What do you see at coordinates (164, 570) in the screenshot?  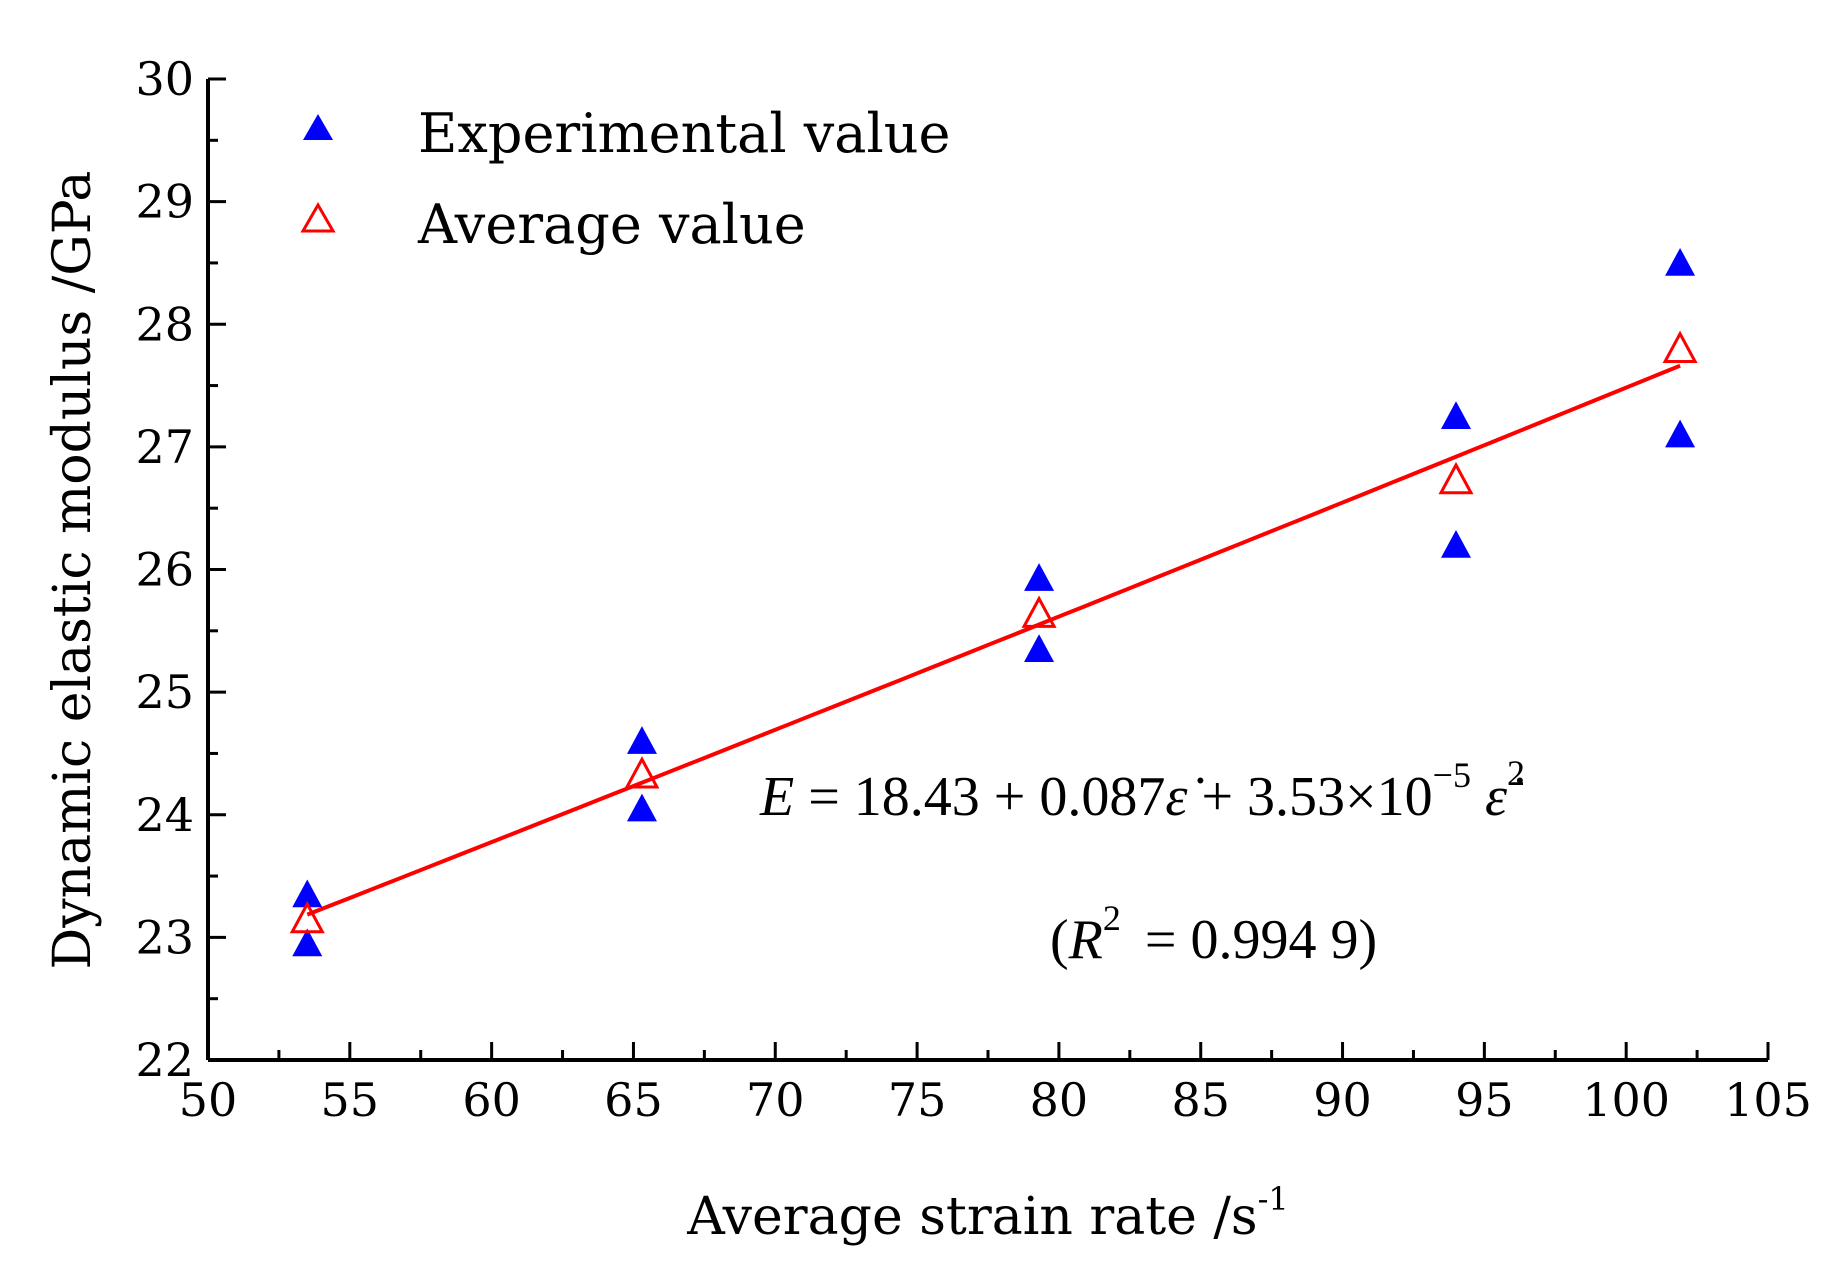 I see `y-tick-label: 26` at bounding box center [164, 570].